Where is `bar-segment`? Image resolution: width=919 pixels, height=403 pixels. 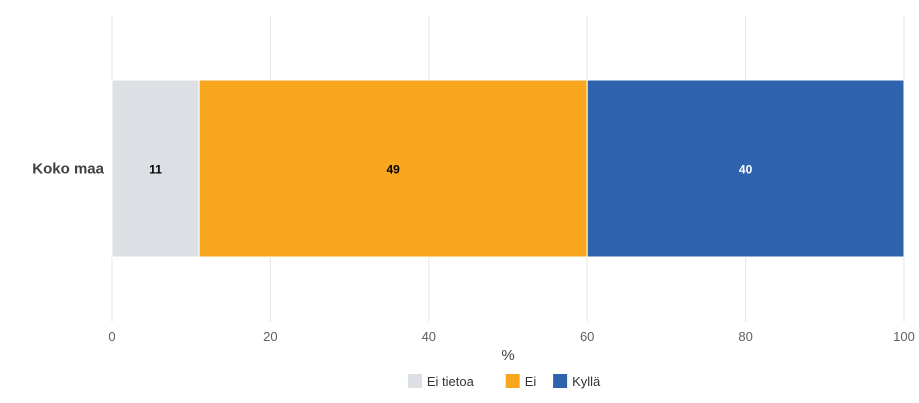 bar-segment is located at coordinates (155, 168).